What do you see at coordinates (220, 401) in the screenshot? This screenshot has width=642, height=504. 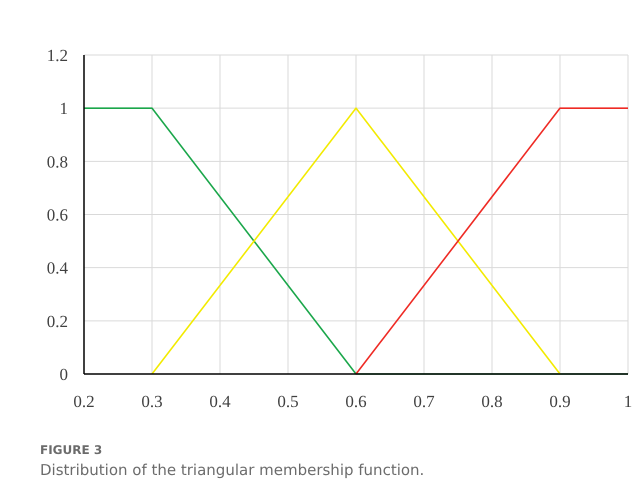 I see `x-tick-label: 0.4` at bounding box center [220, 401].